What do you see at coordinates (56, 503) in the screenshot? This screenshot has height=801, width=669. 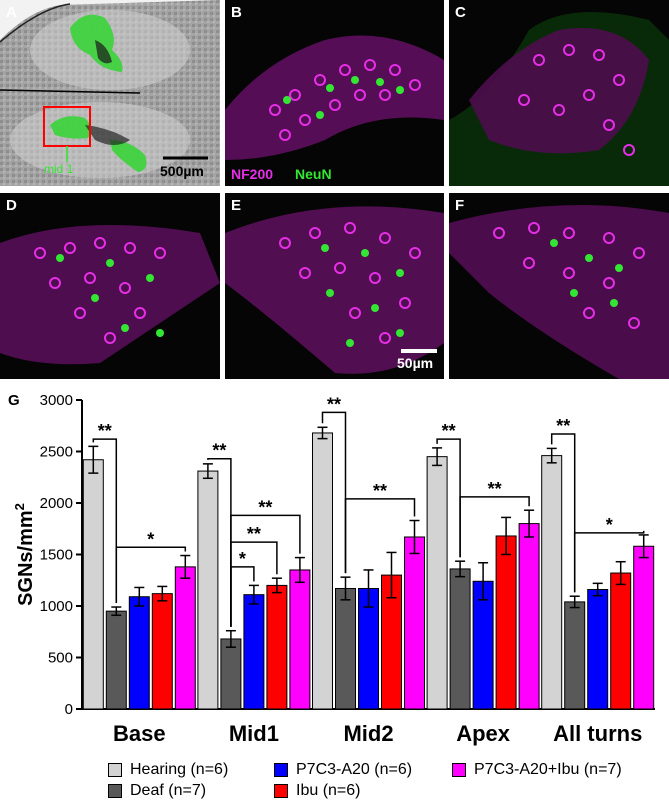 I see `y-tick-label: 2000` at bounding box center [56, 503].